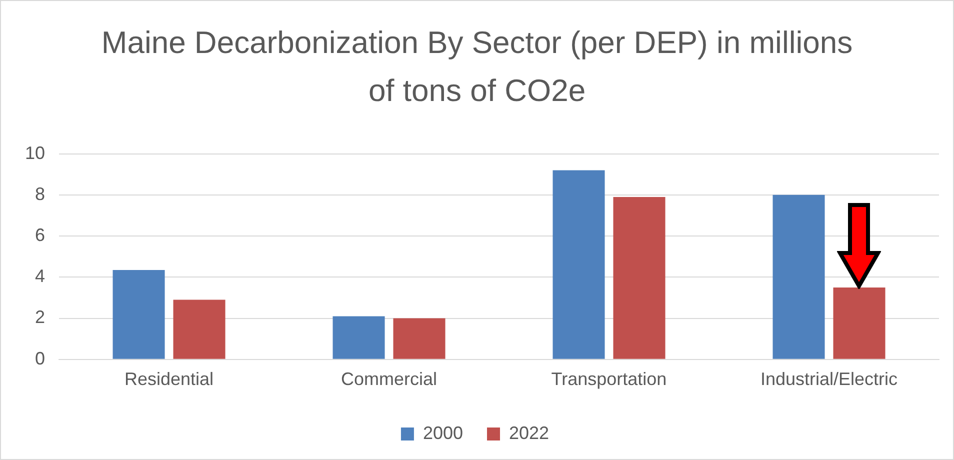 The height and width of the screenshot is (460, 954). I want to click on y-tick-label: 2, so click(40, 317).